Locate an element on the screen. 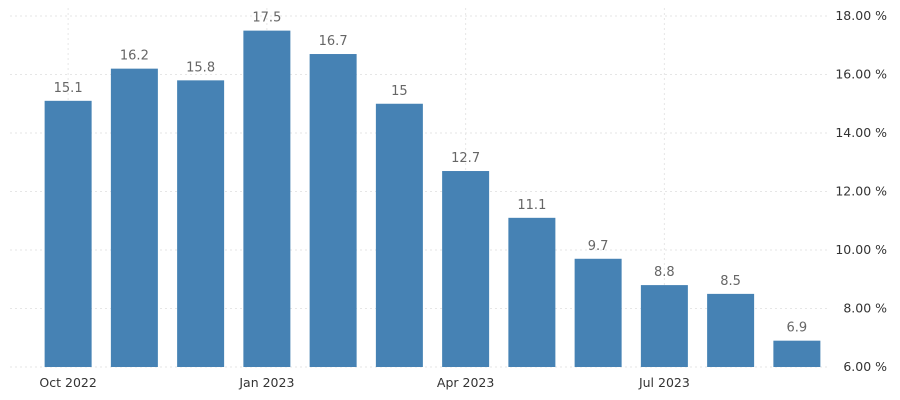  data-label: 17.5 is located at coordinates (266, 18).